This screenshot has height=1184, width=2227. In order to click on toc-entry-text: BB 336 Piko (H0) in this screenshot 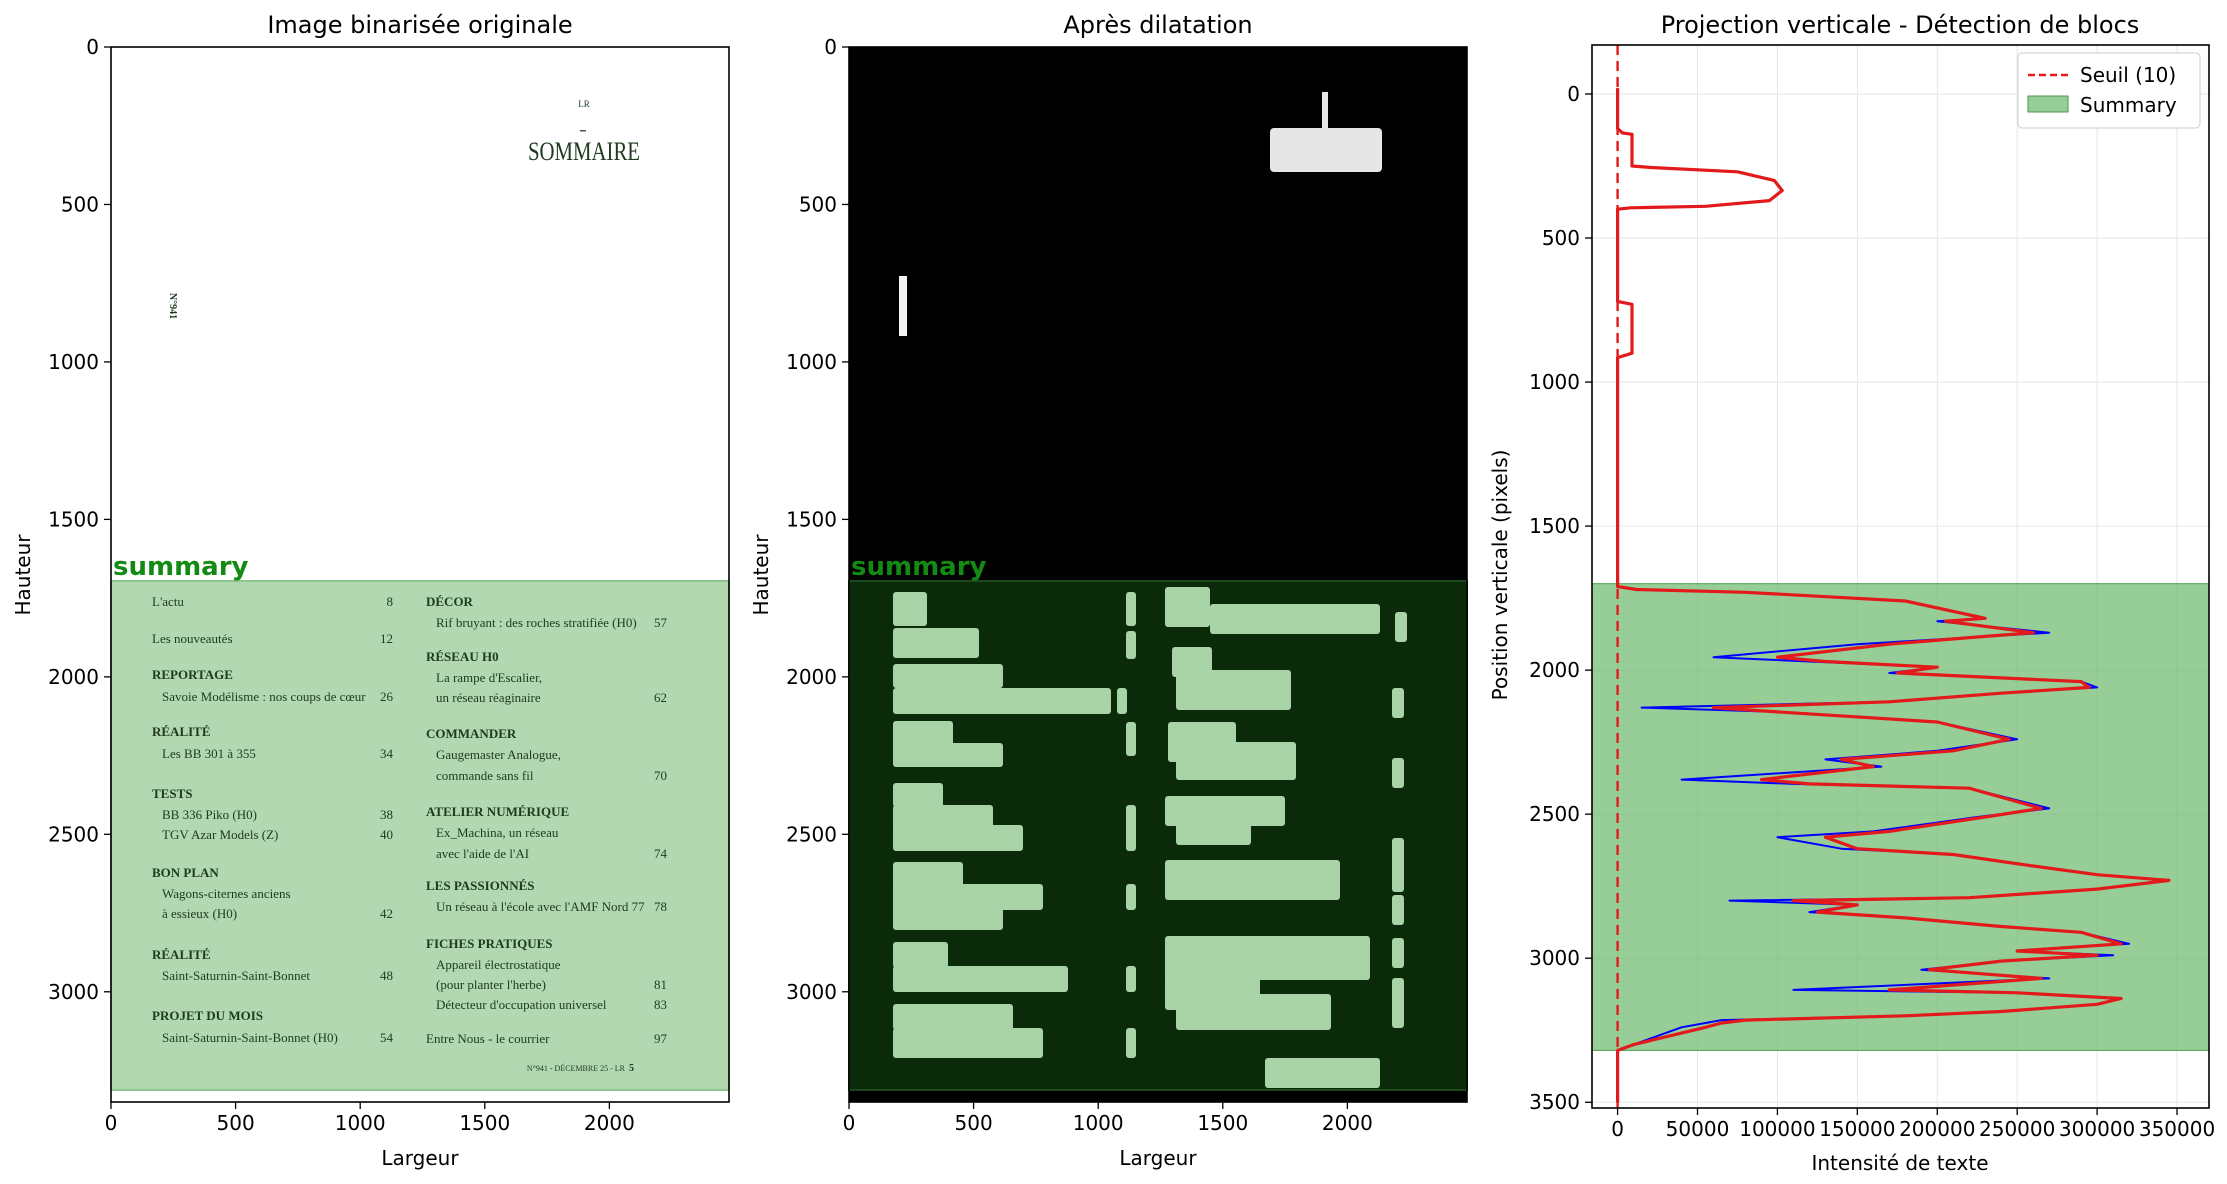, I will do `click(209, 814)`.